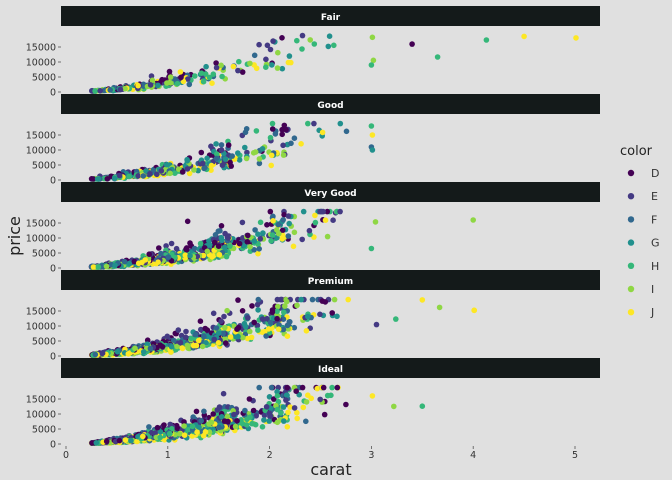 The width and height of the screenshot is (672, 480). I want to click on y-tick-label: 10000, so click(41, 151).